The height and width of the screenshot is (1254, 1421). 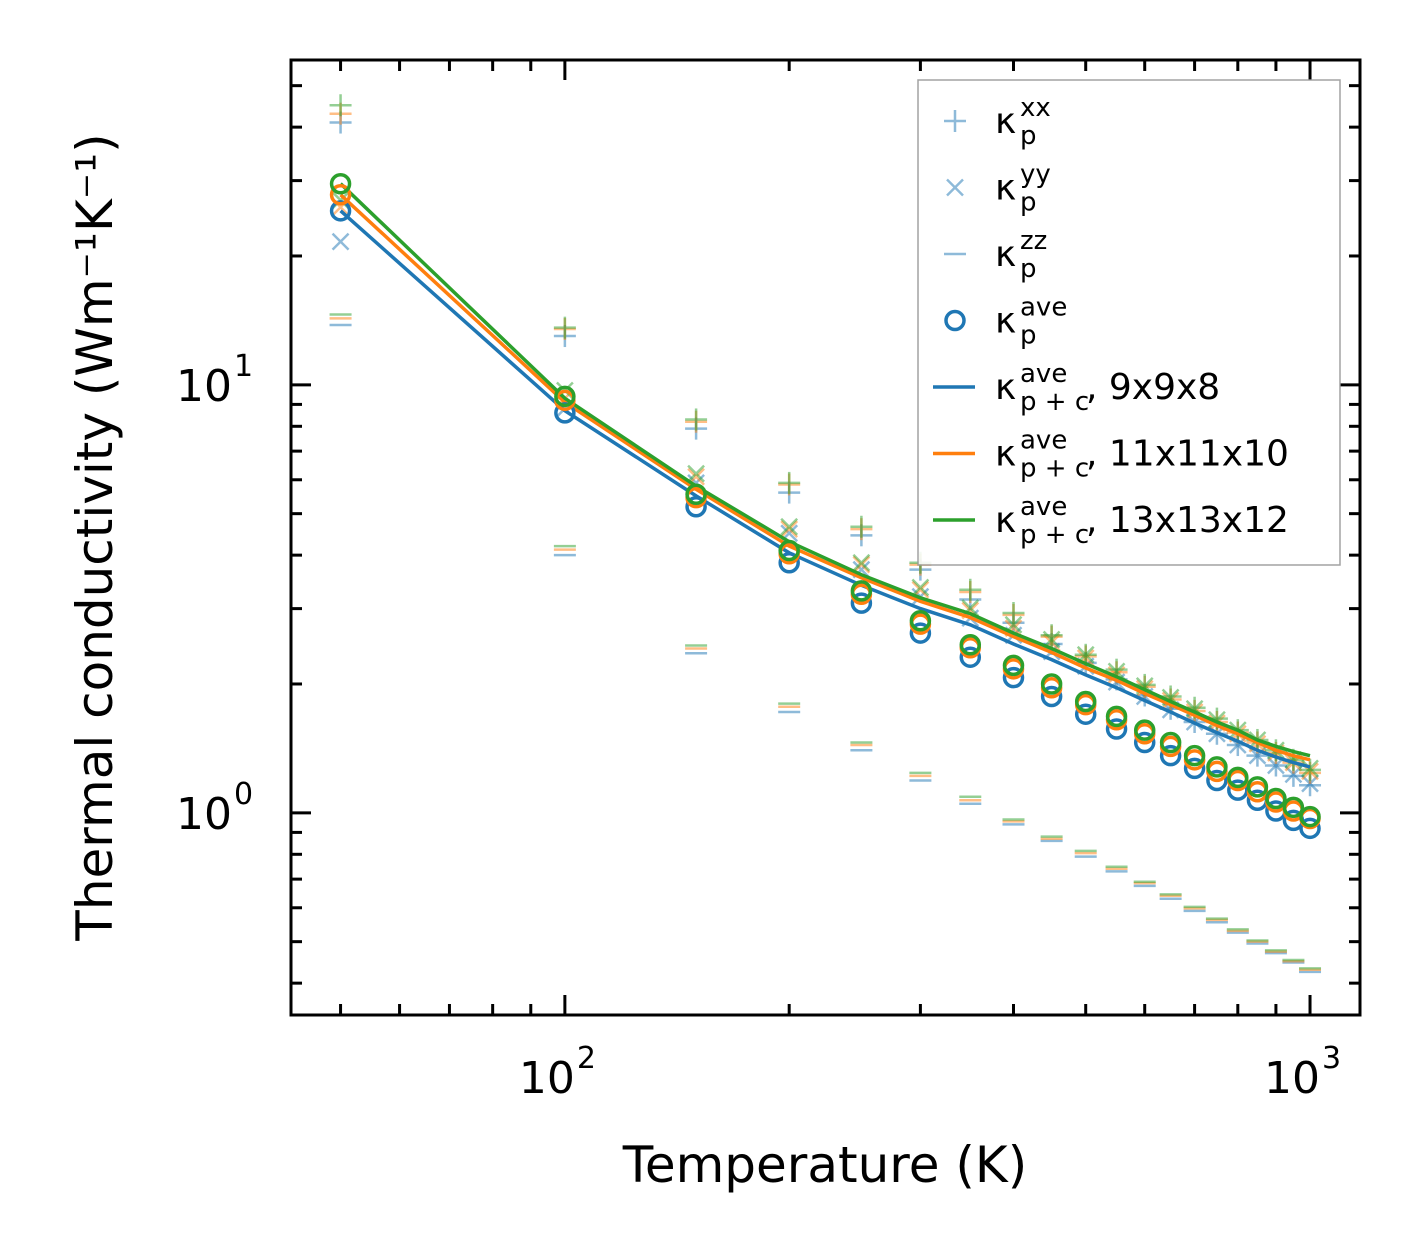 What do you see at coordinates (1043, 308) in the screenshot?
I see `legend-superscript: ave` at bounding box center [1043, 308].